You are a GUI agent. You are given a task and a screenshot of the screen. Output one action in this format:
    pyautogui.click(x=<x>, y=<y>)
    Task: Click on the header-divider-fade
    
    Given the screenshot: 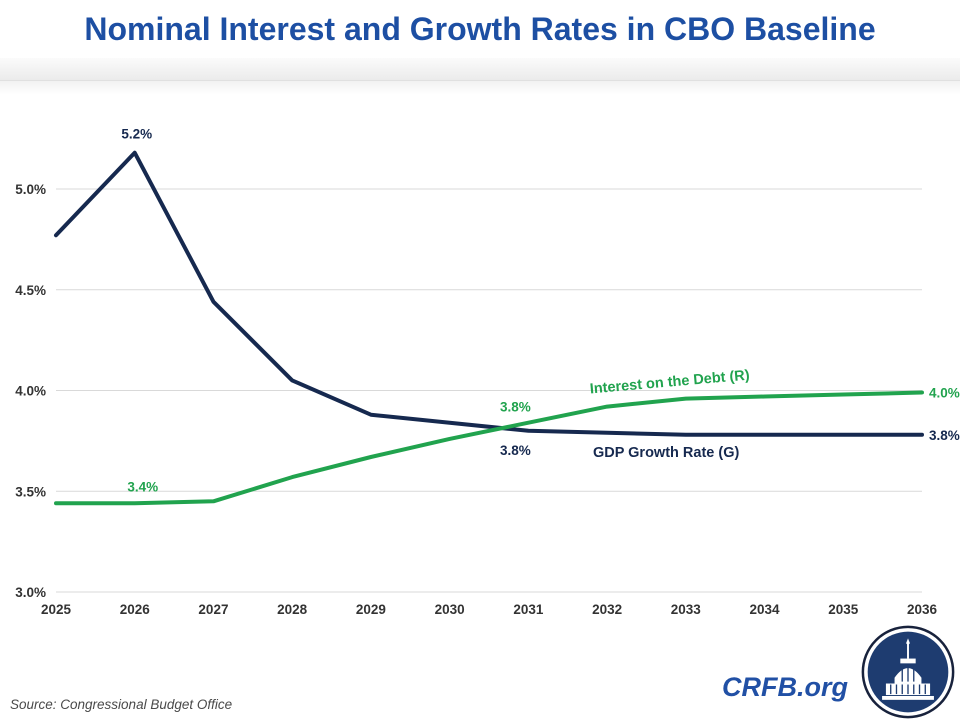 What is the action you would take?
    pyautogui.click(x=480, y=88)
    